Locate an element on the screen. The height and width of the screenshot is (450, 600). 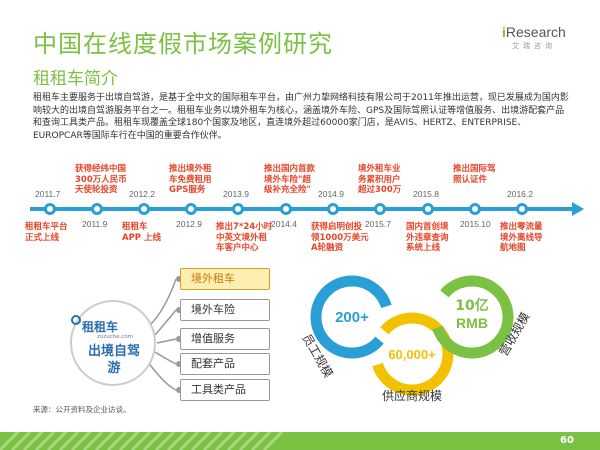
zuzuche-url: zuzuche.com is located at coordinates (115, 337).